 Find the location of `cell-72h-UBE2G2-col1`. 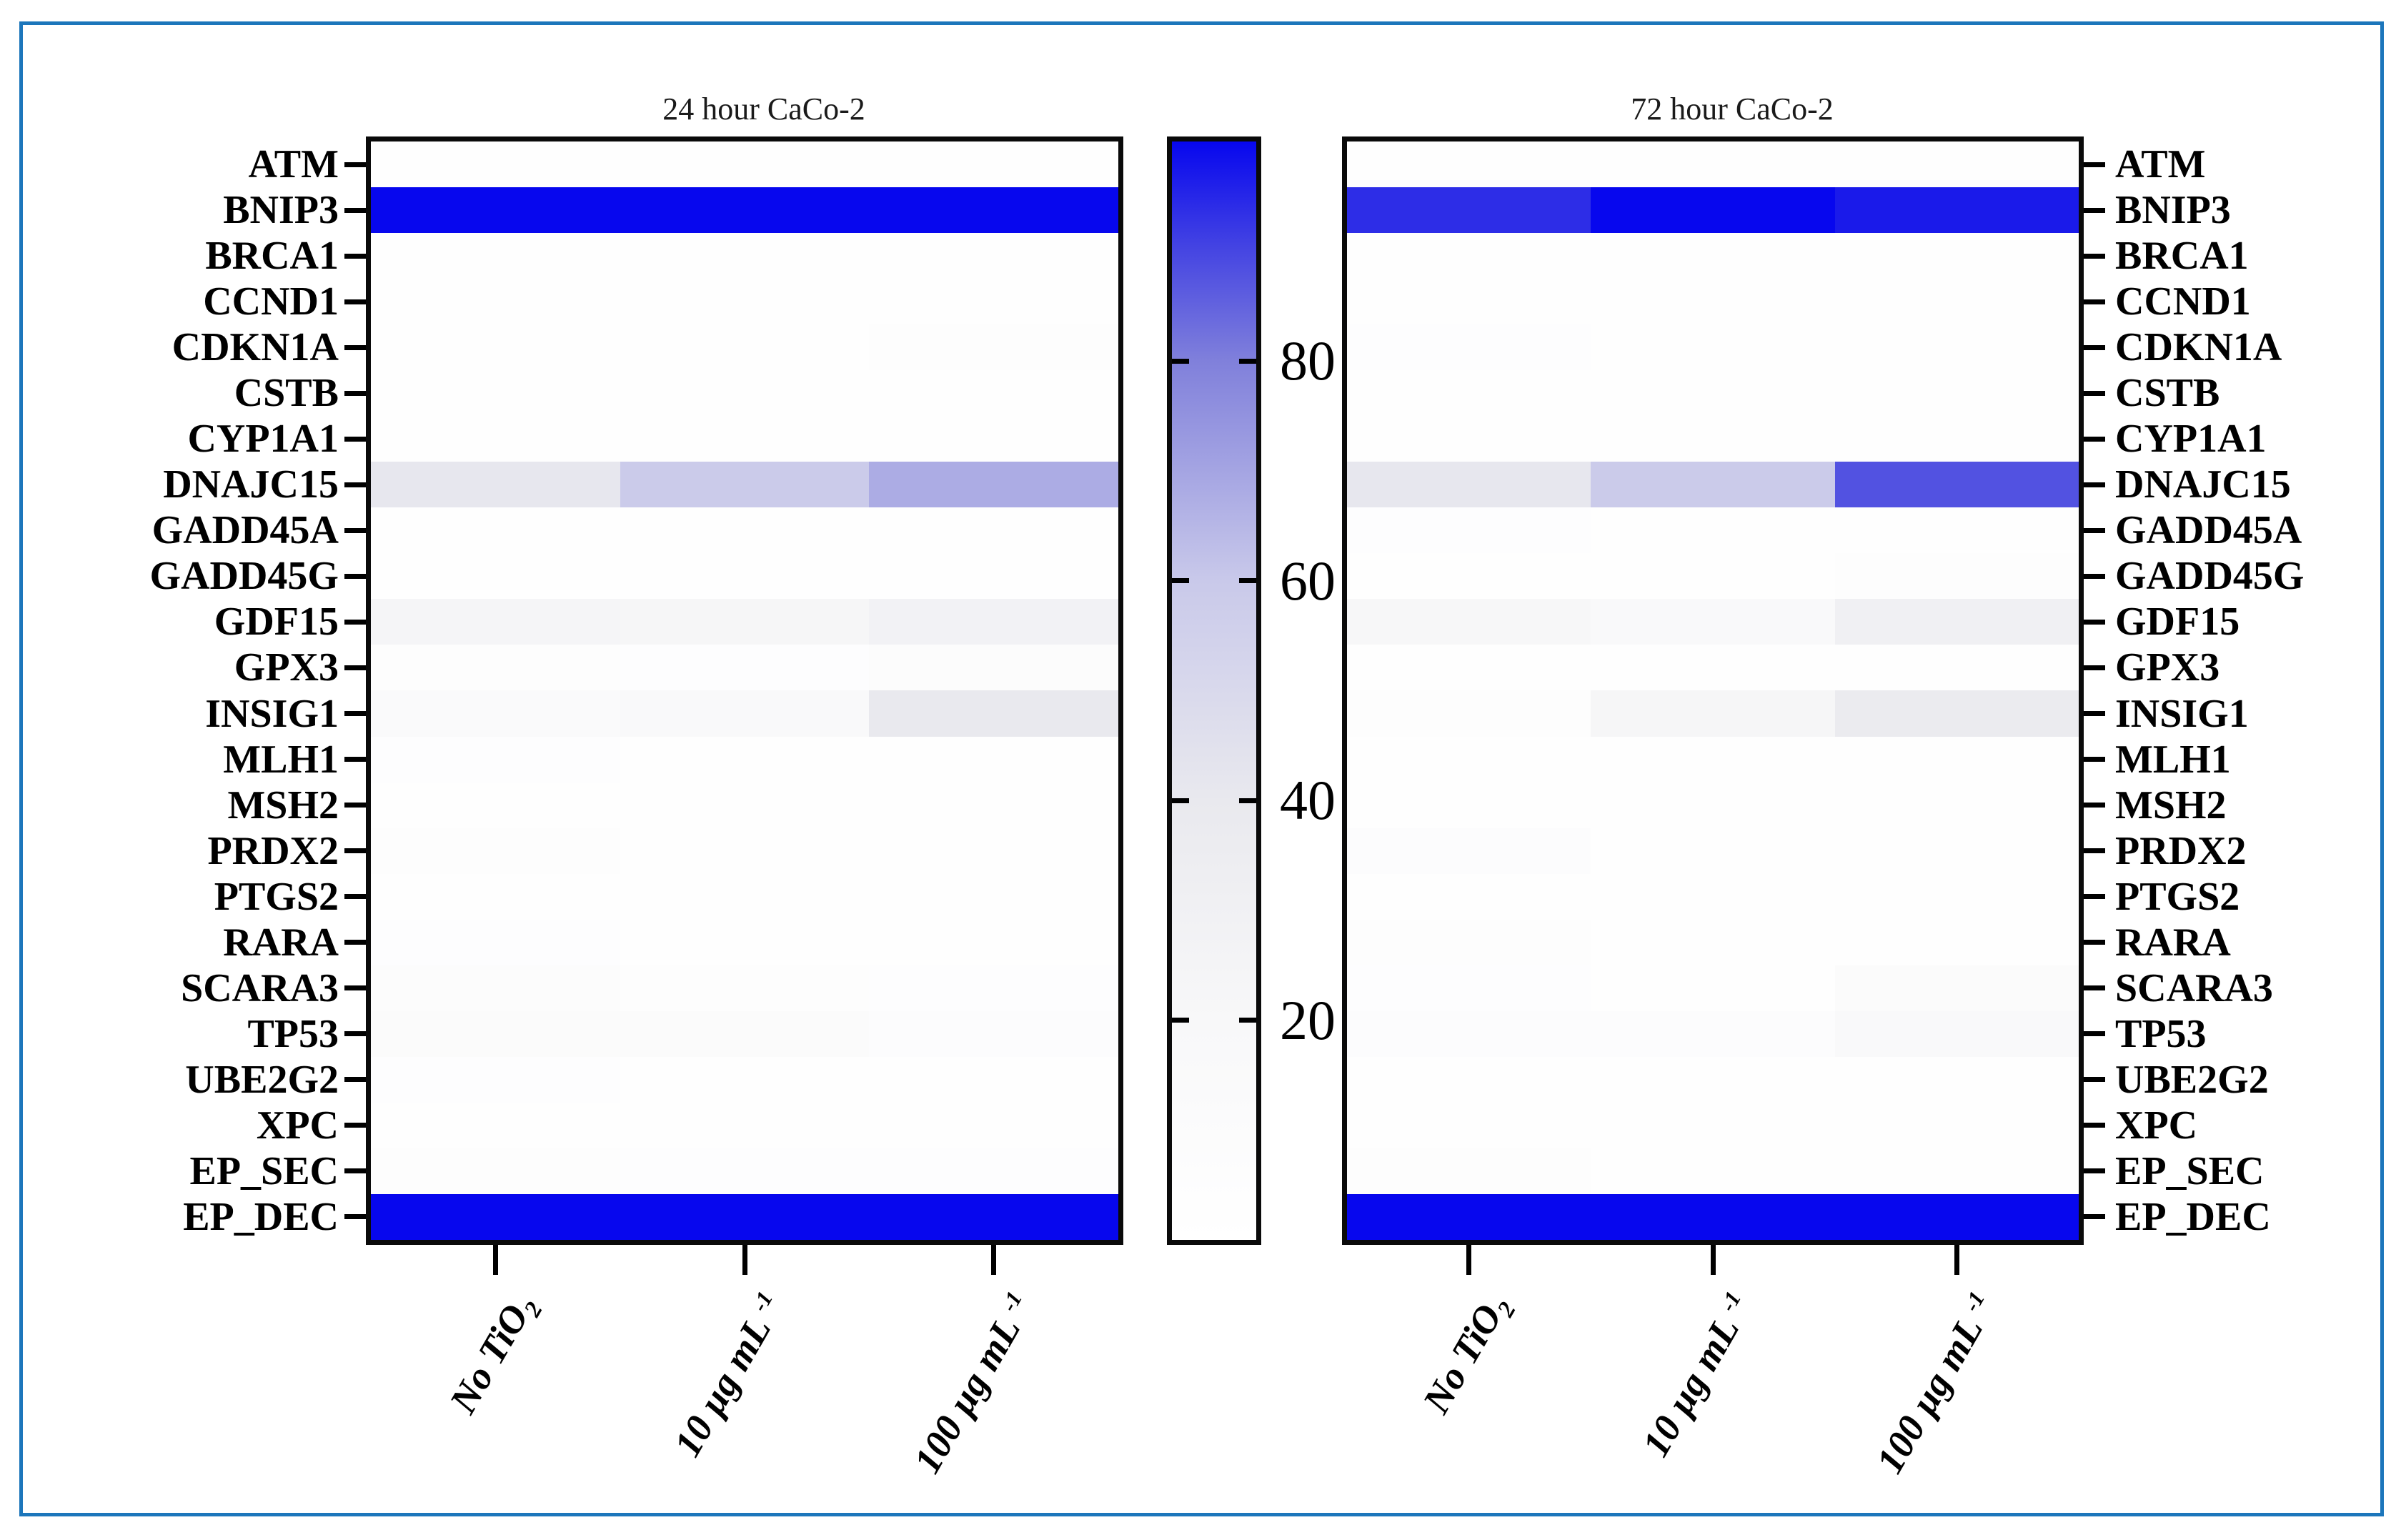

cell-72h-UBE2G2-col1 is located at coordinates (1469, 1079).